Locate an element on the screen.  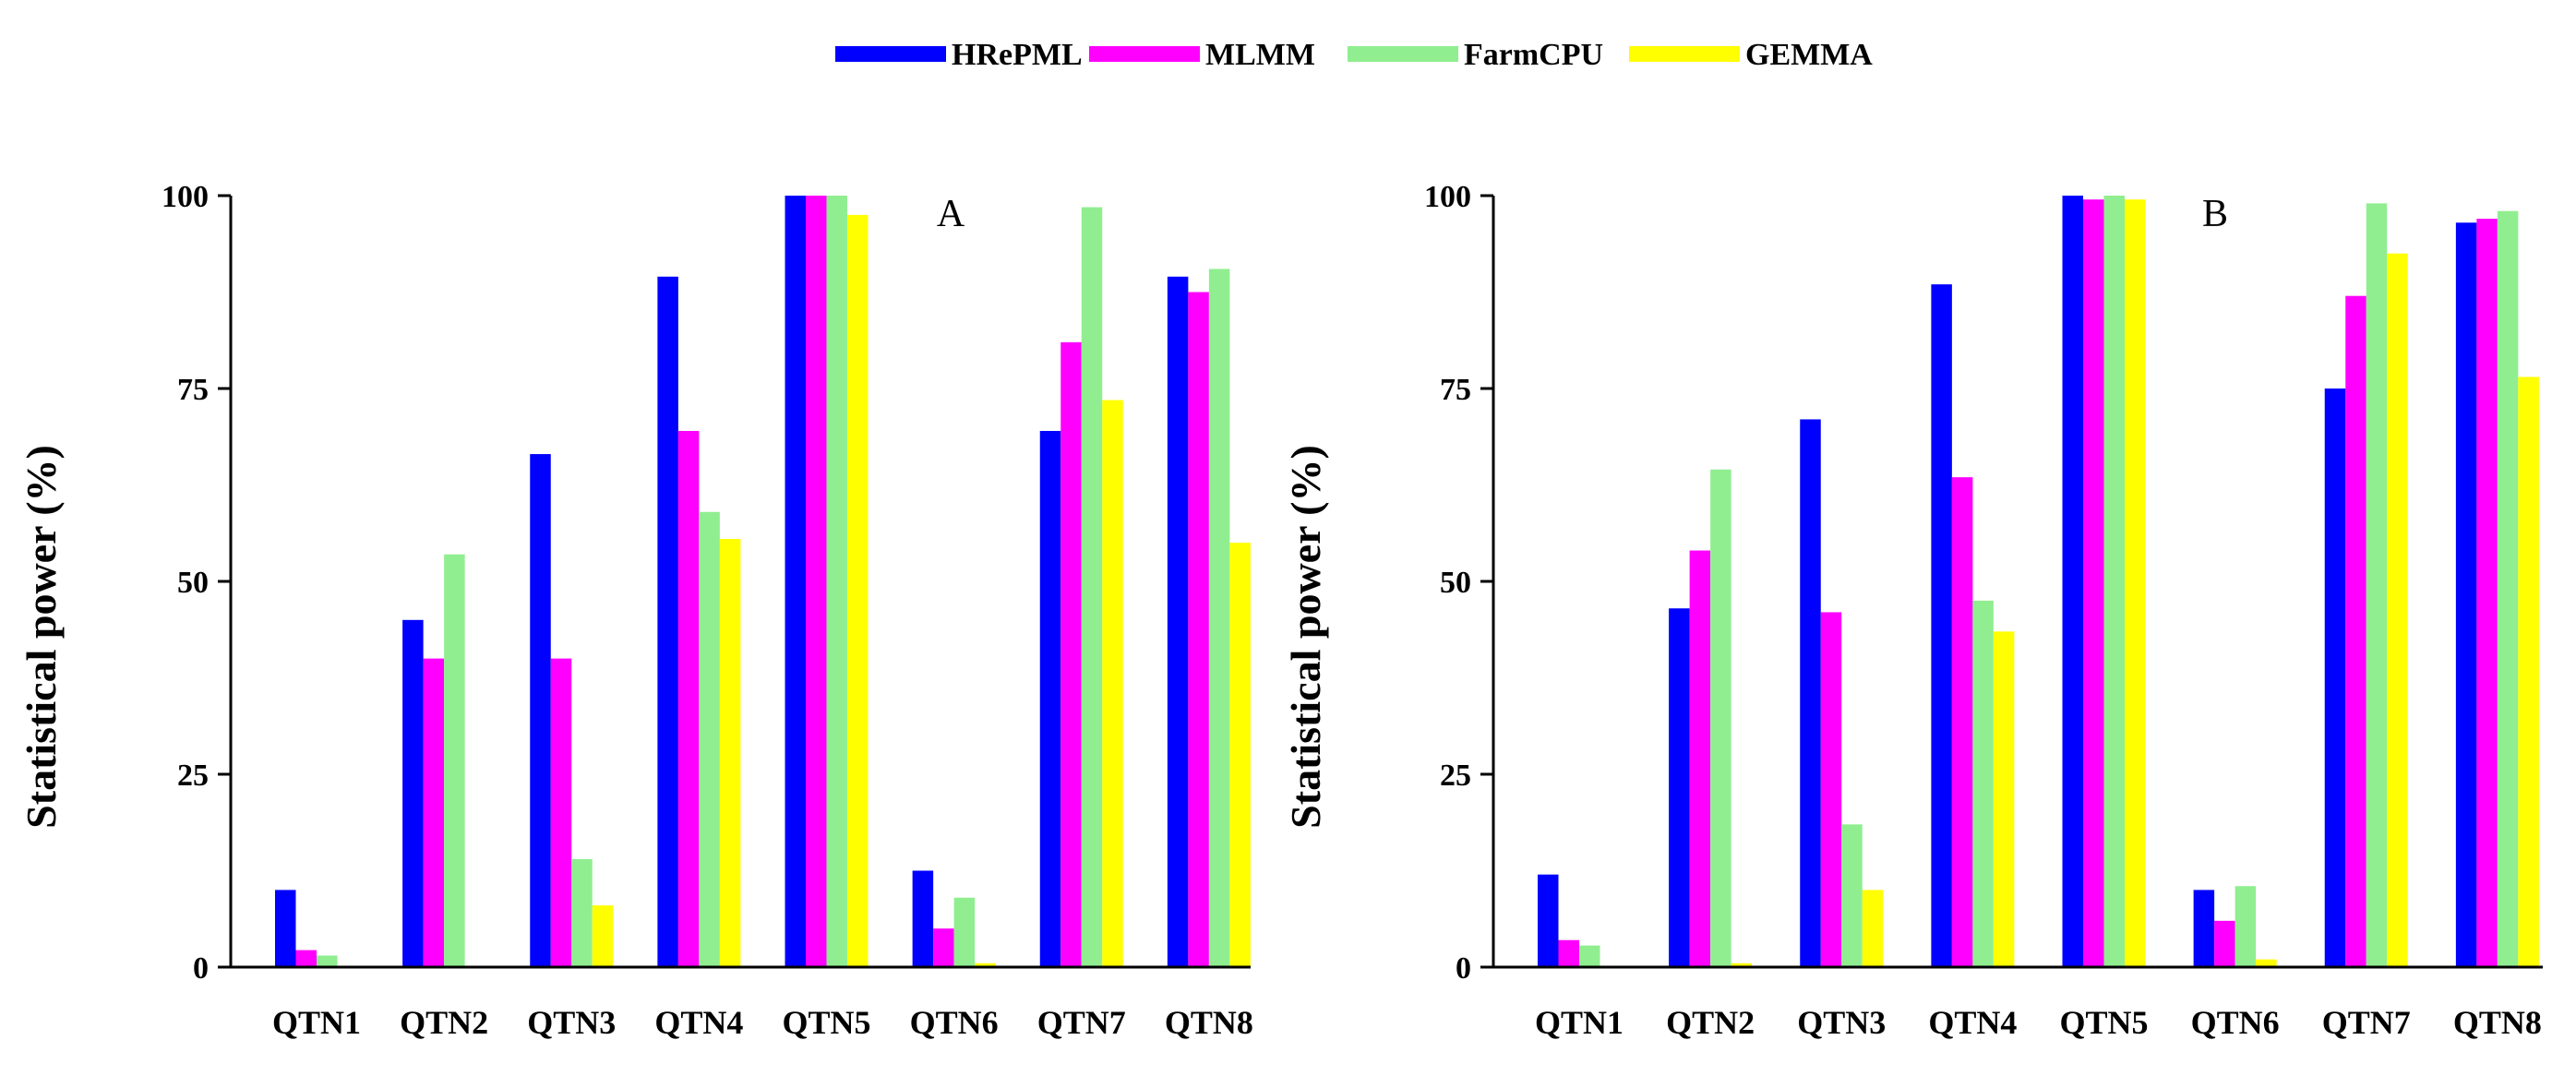
bar-gemma-qtn2 is located at coordinates (1742, 964).